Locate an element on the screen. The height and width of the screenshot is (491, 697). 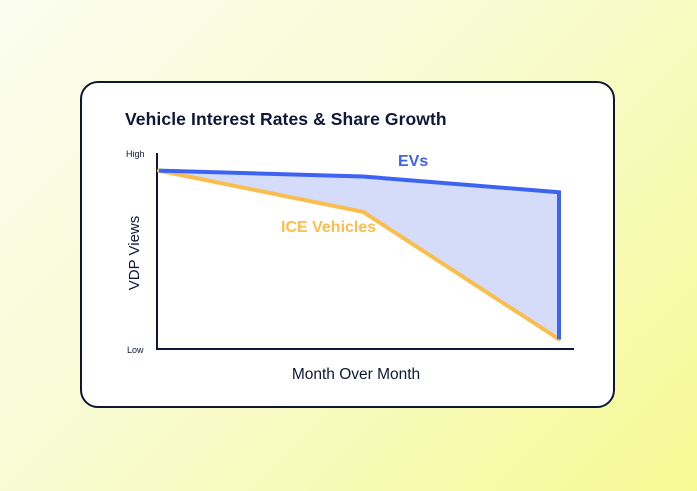
ice-vehicles-series-label: ICE Vehicles is located at coordinates (328, 227).